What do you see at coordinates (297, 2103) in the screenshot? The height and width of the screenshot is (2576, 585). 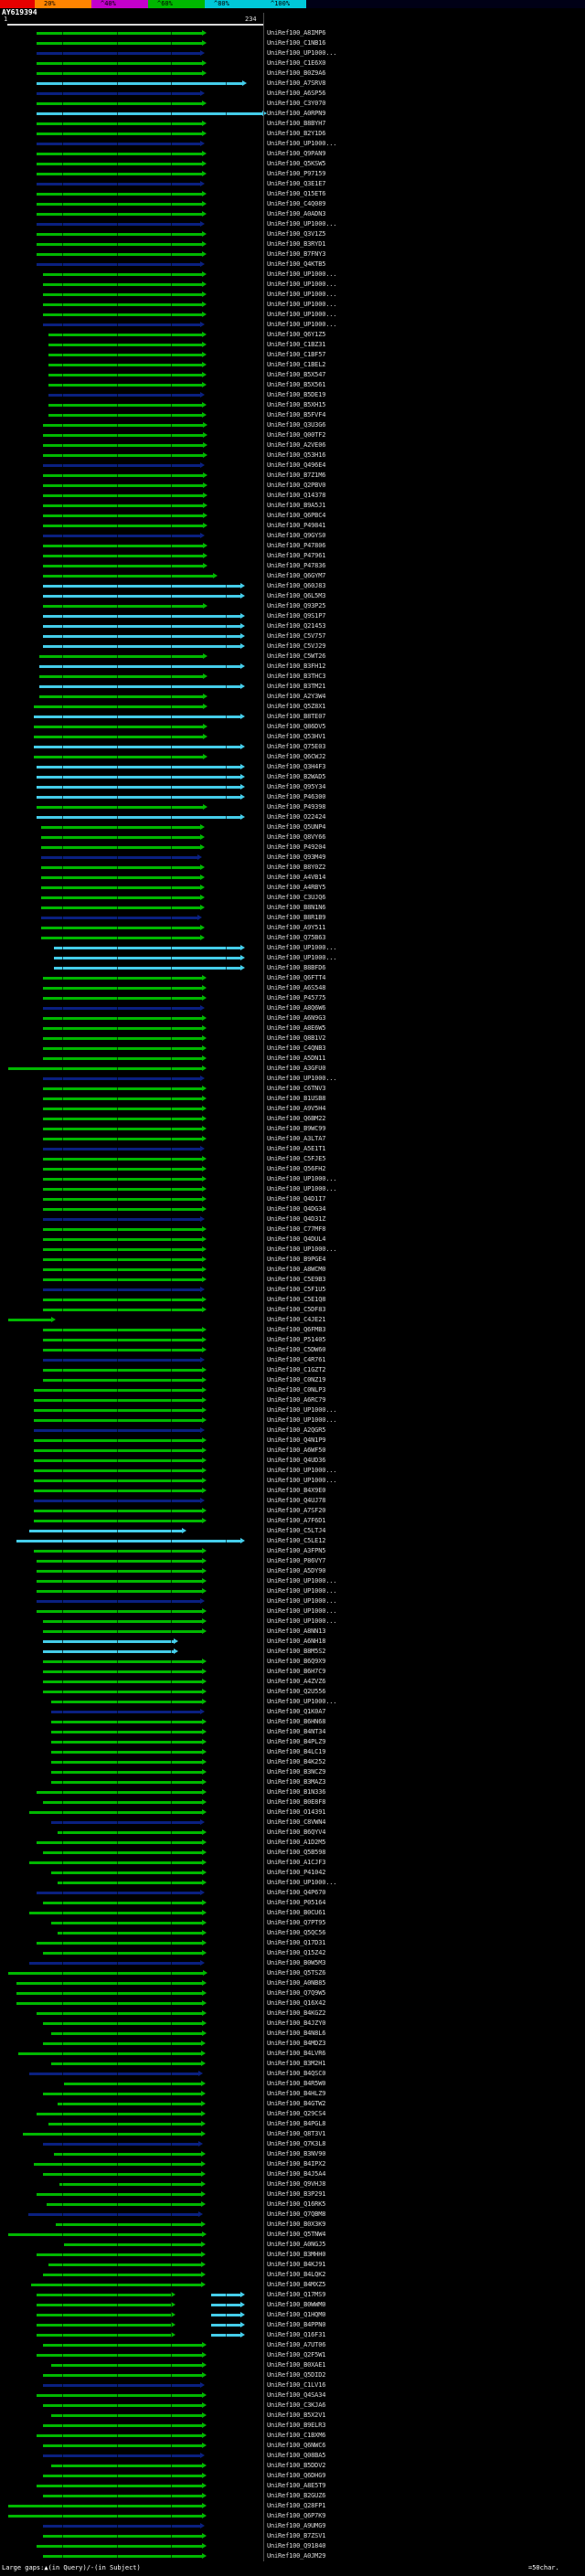 I see `hit-label: UniRef100_B4GTW2` at bounding box center [297, 2103].